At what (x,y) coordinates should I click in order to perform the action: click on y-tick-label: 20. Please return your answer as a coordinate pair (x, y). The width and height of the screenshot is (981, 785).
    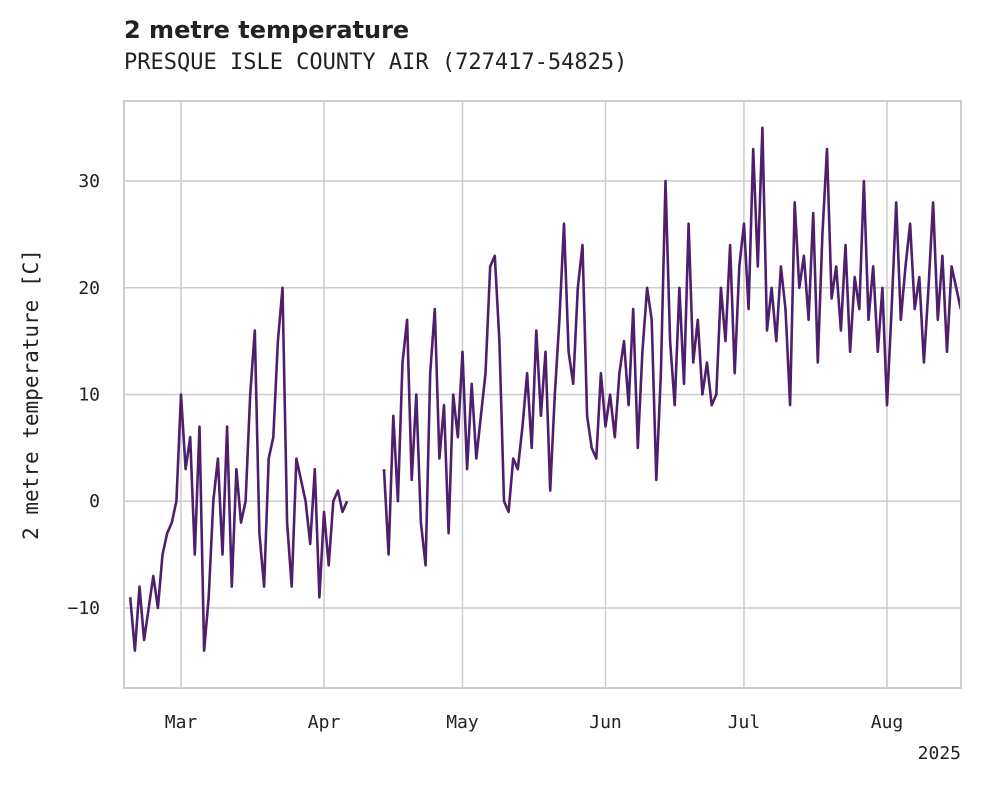
    Looking at the image, I should click on (89, 288).